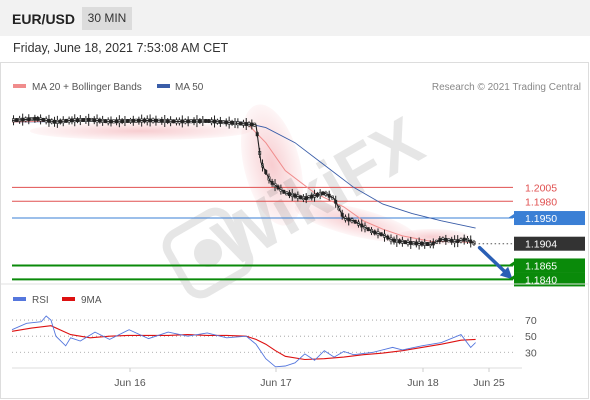 The image size is (590, 400). What do you see at coordinates (489, 383) in the screenshot?
I see `x-tick-label: Jun 25` at bounding box center [489, 383].